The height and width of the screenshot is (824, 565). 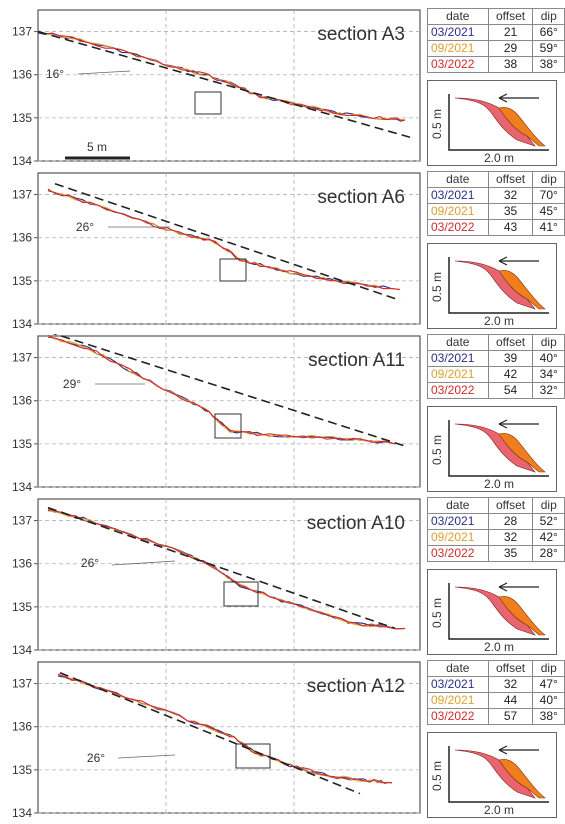 I want to click on offset-cell: 42, so click(x=510, y=374).